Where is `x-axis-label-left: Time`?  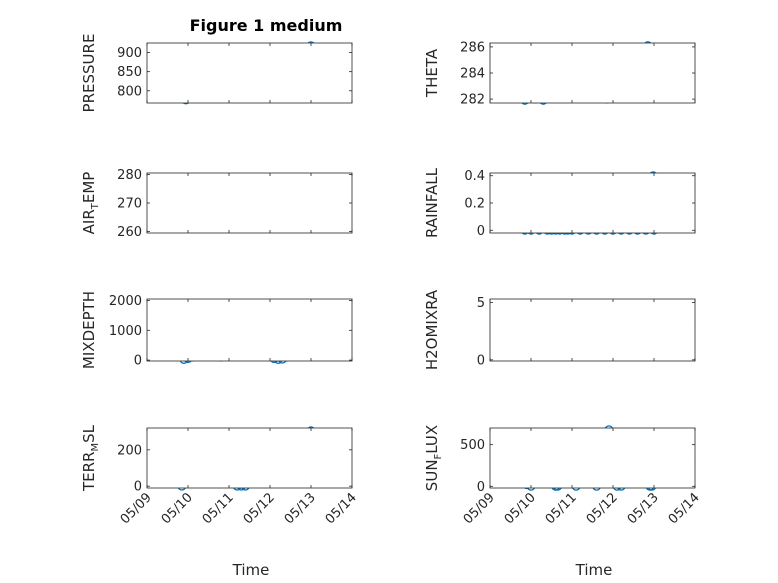
x-axis-label-left: Time is located at coordinates (251, 570).